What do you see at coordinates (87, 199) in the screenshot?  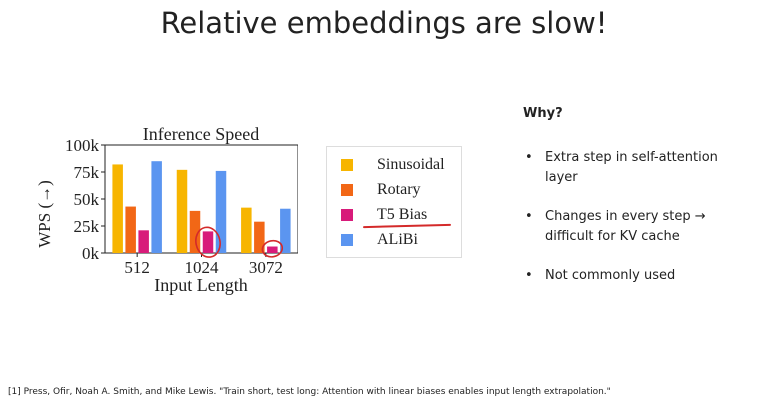 I see `y-tick-label: 50k` at bounding box center [87, 199].